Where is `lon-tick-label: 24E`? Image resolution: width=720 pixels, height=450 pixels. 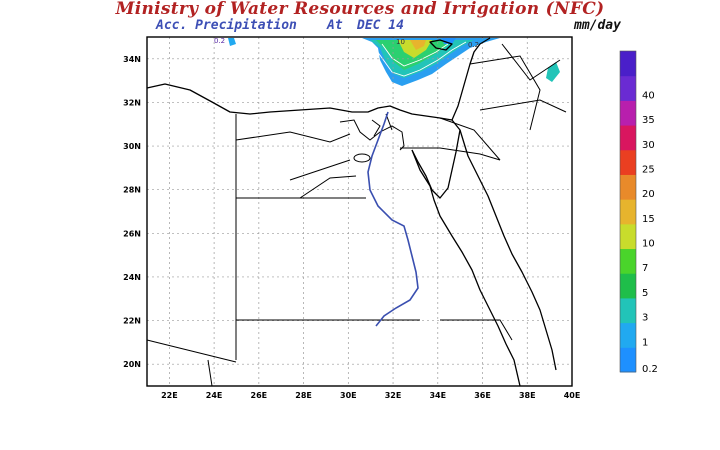 lon-tick-label: 24E is located at coordinates (214, 395).